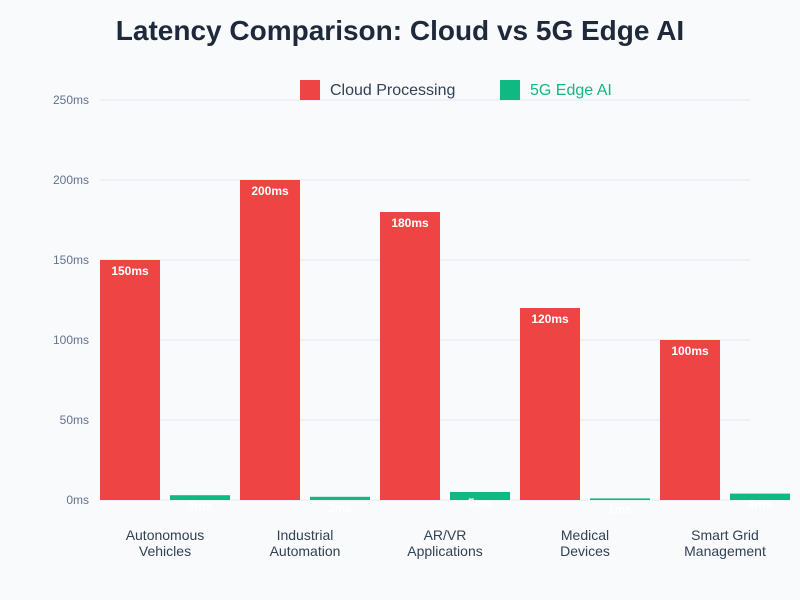 The height and width of the screenshot is (600, 800). Describe the element at coordinates (270, 191) in the screenshot. I see `bar-value-label: 200ms` at that location.